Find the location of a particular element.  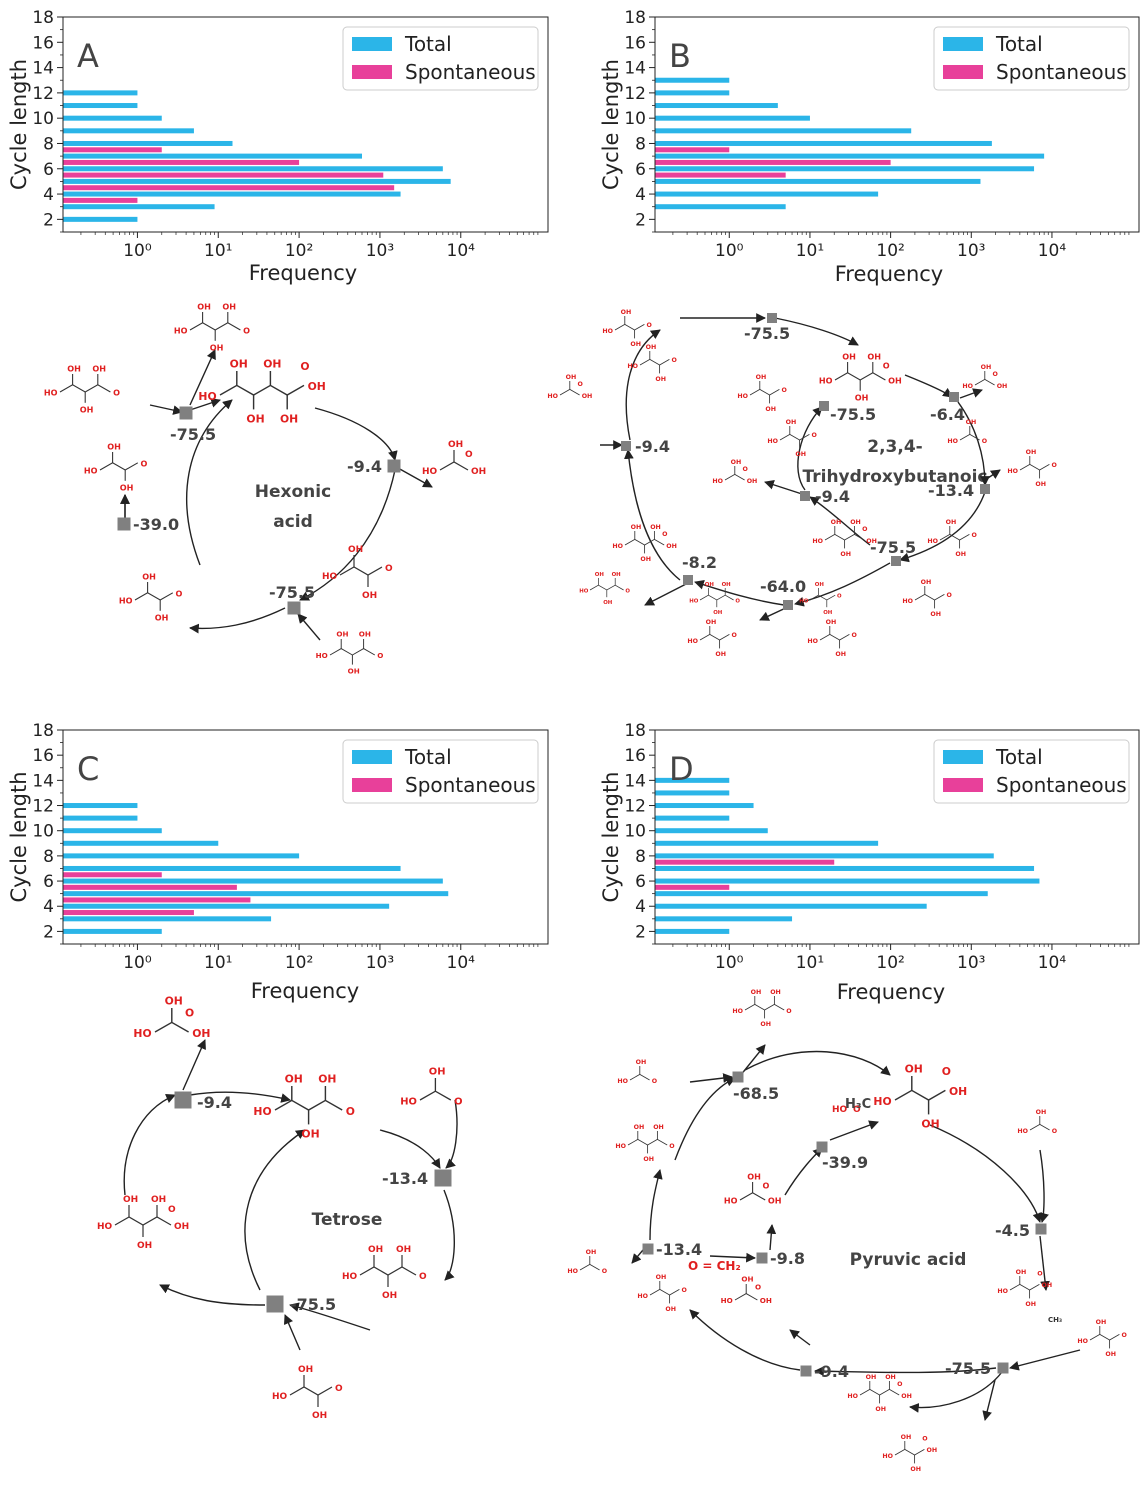

reaction-energy-label: -75.5 is located at coordinates (193, 434).